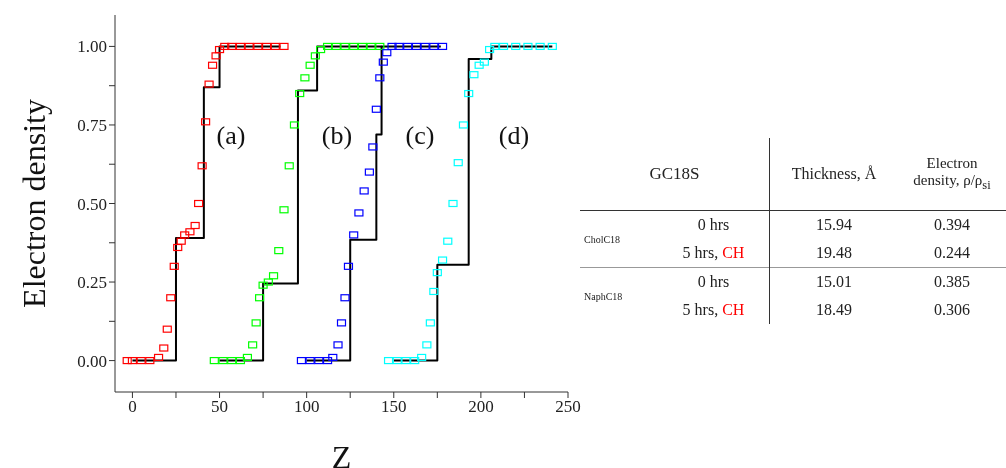 The width and height of the screenshot is (1006, 468). Describe the element at coordinates (132, 407) in the screenshot. I see `x-tick-label: 0` at that location.